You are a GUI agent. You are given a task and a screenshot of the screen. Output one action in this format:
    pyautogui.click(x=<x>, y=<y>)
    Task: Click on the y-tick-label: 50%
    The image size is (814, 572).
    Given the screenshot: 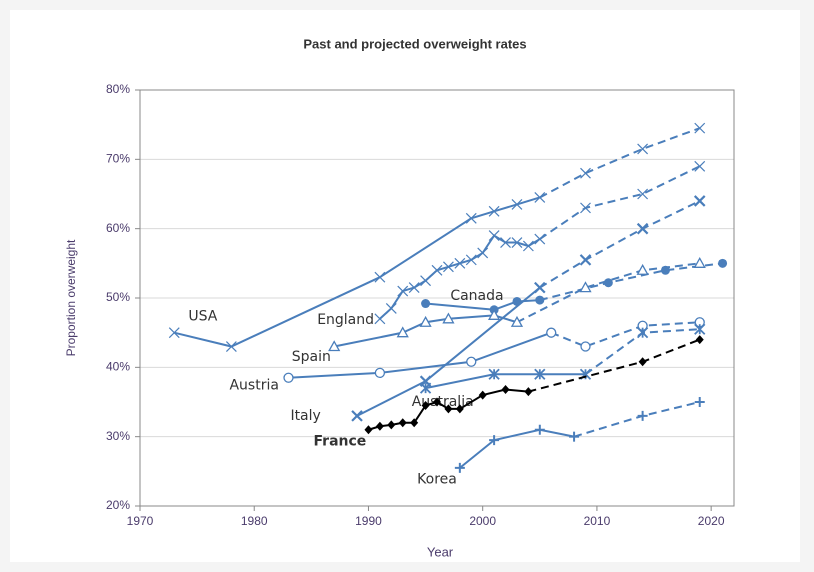 What is the action you would take?
    pyautogui.click(x=118, y=297)
    